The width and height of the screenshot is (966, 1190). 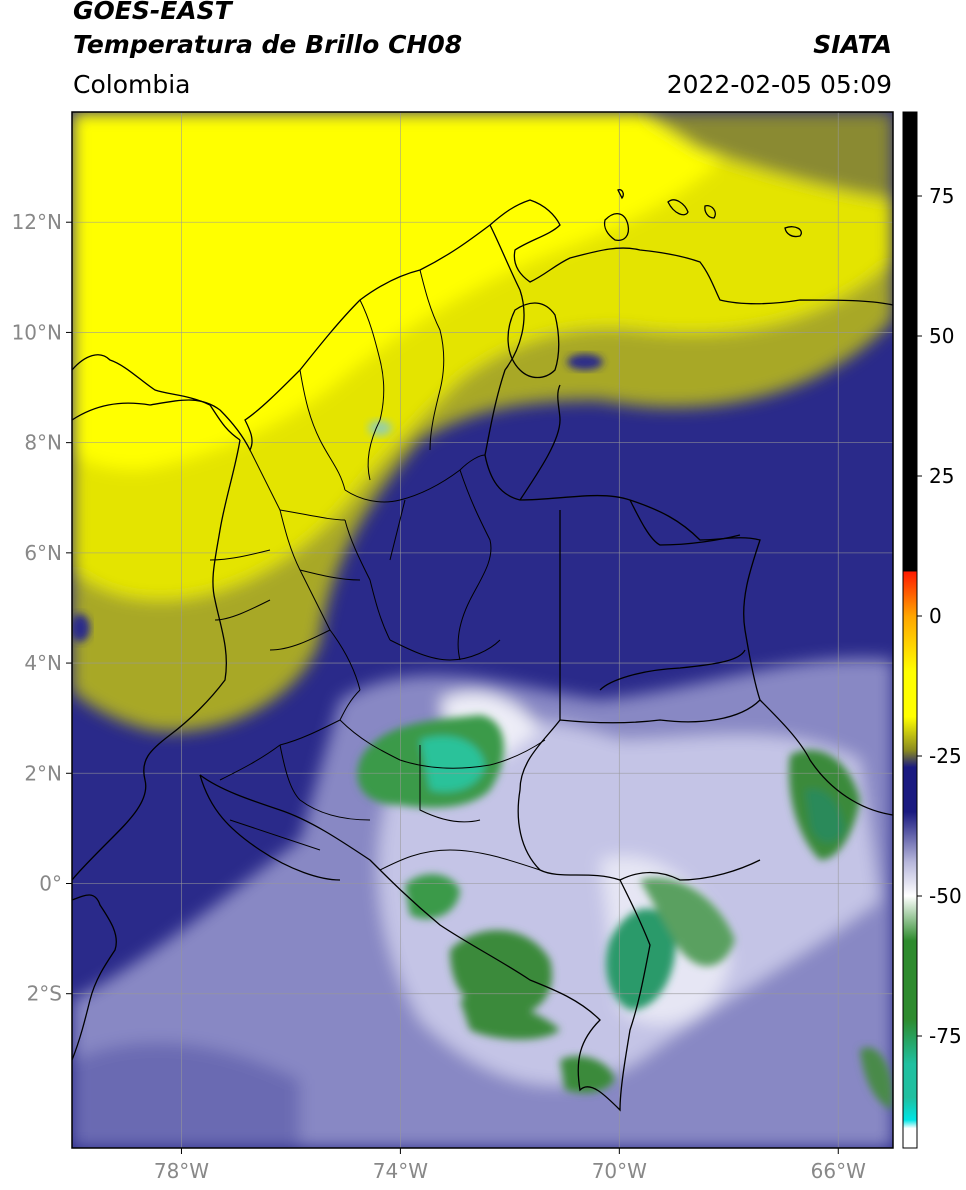 What do you see at coordinates (941, 336) in the screenshot?
I see `colorbar-tick-label: 50` at bounding box center [941, 336].